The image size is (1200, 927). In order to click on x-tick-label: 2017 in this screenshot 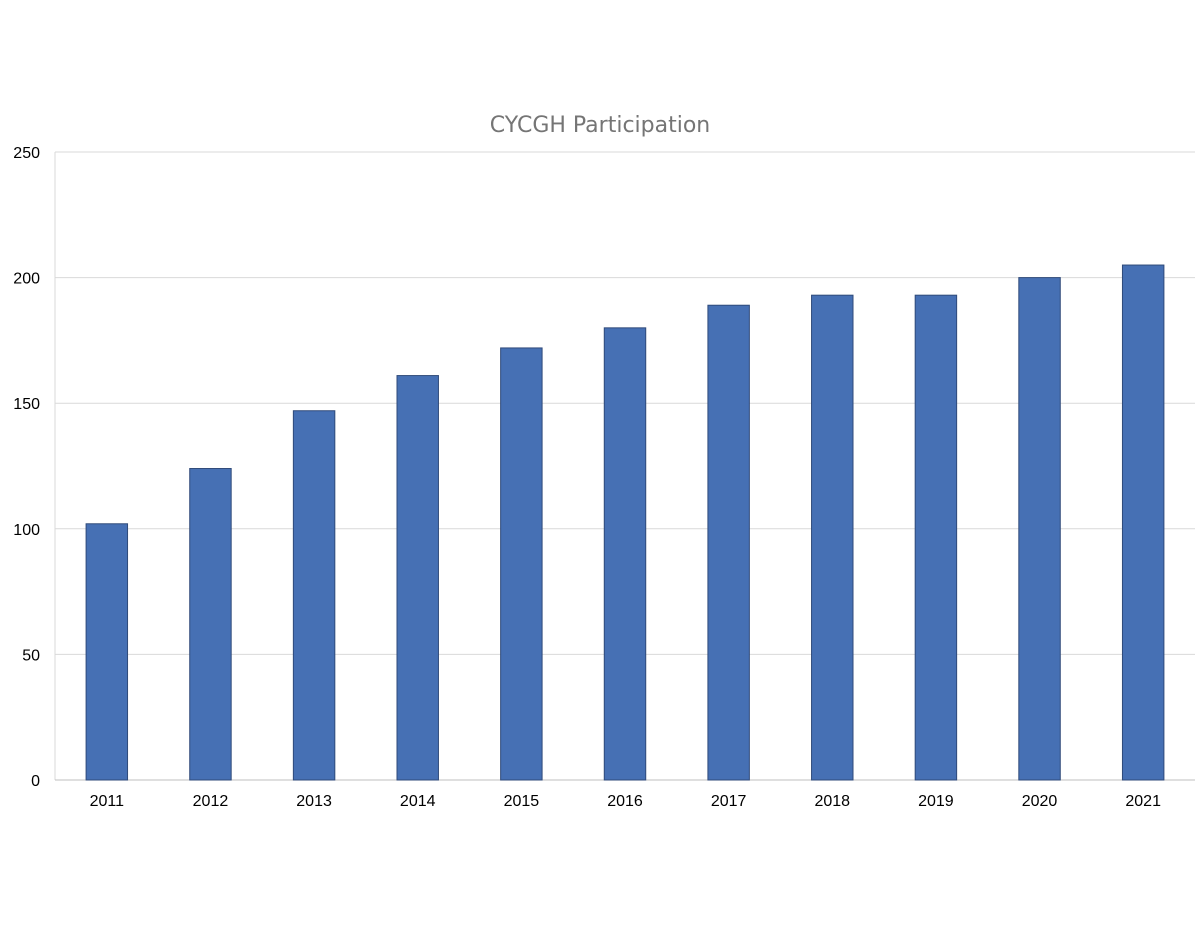, I will do `click(729, 801)`.